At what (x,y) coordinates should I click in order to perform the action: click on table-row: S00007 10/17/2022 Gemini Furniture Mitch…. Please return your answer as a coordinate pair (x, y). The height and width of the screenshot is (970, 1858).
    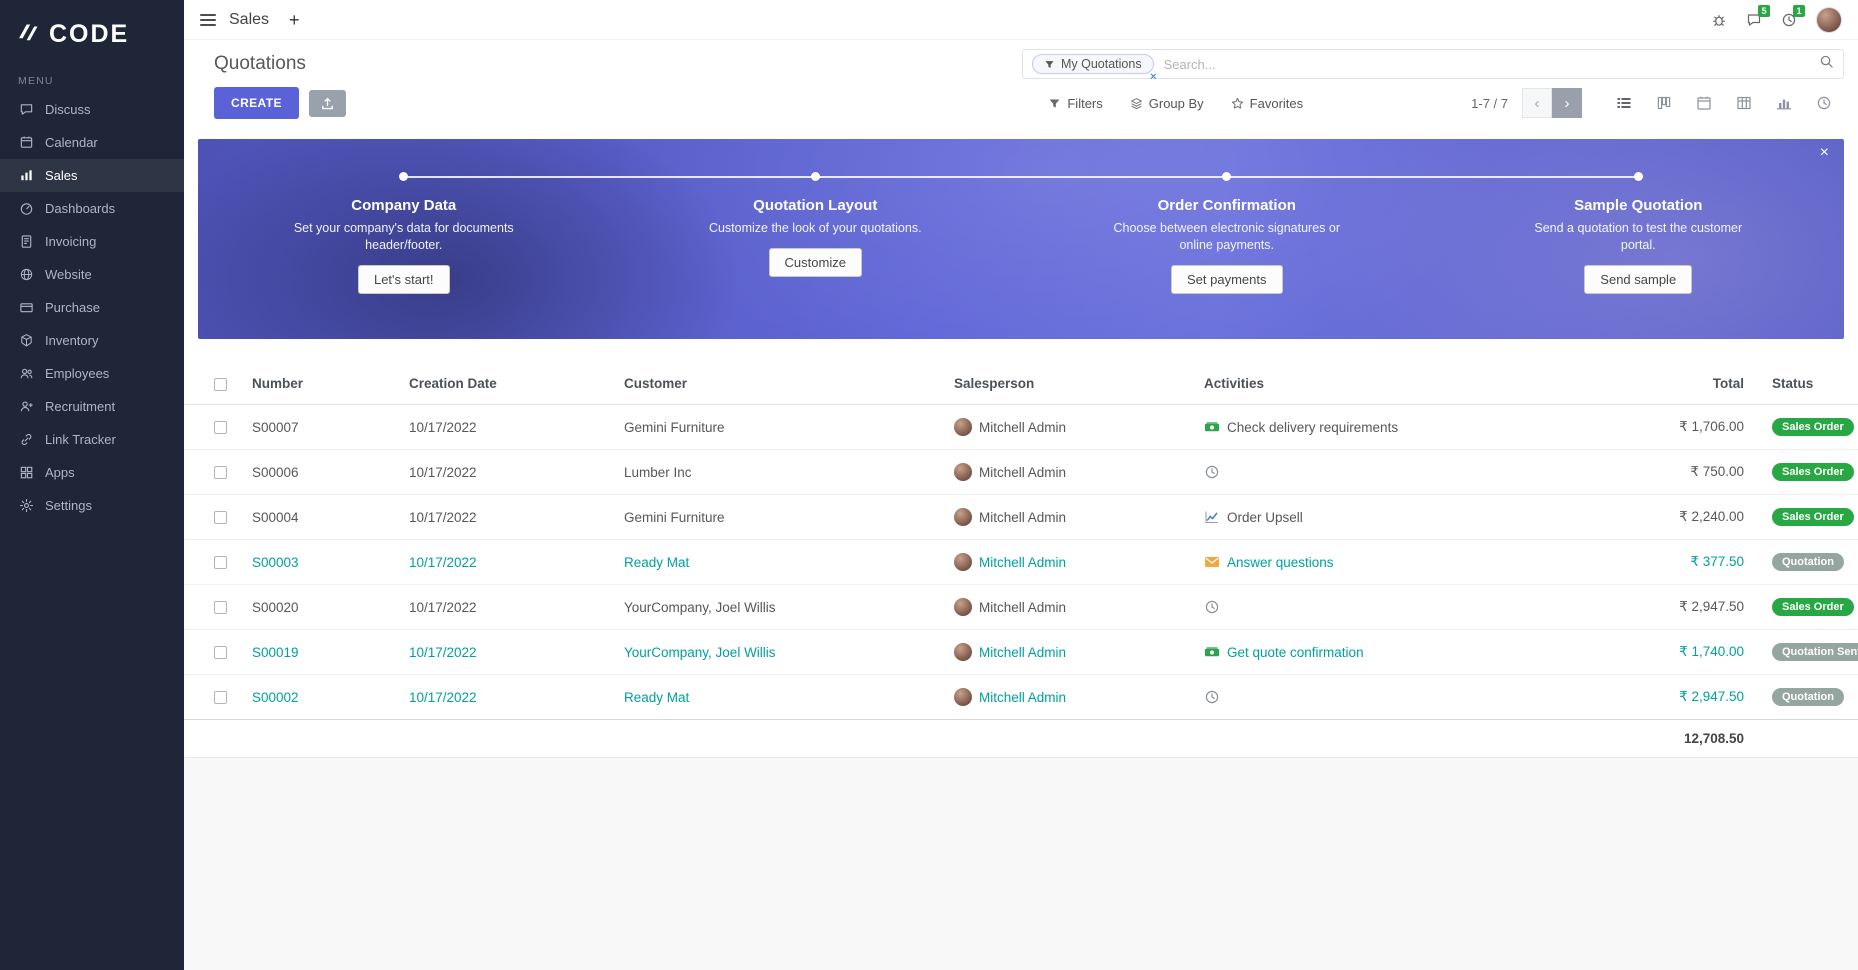
    Looking at the image, I should click on (1021, 427).